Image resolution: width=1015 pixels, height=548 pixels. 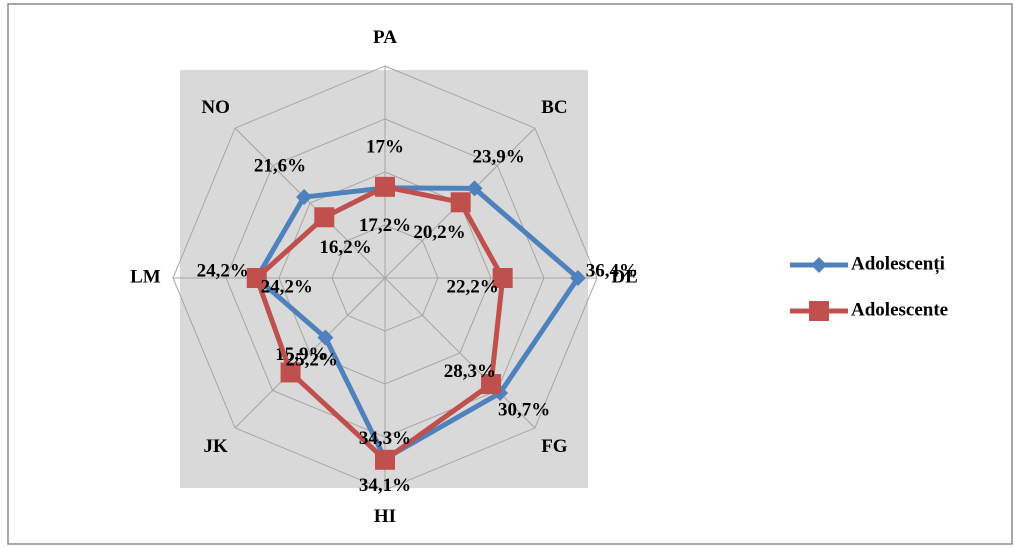 What do you see at coordinates (385, 516) in the screenshot?
I see `category-label: HI` at bounding box center [385, 516].